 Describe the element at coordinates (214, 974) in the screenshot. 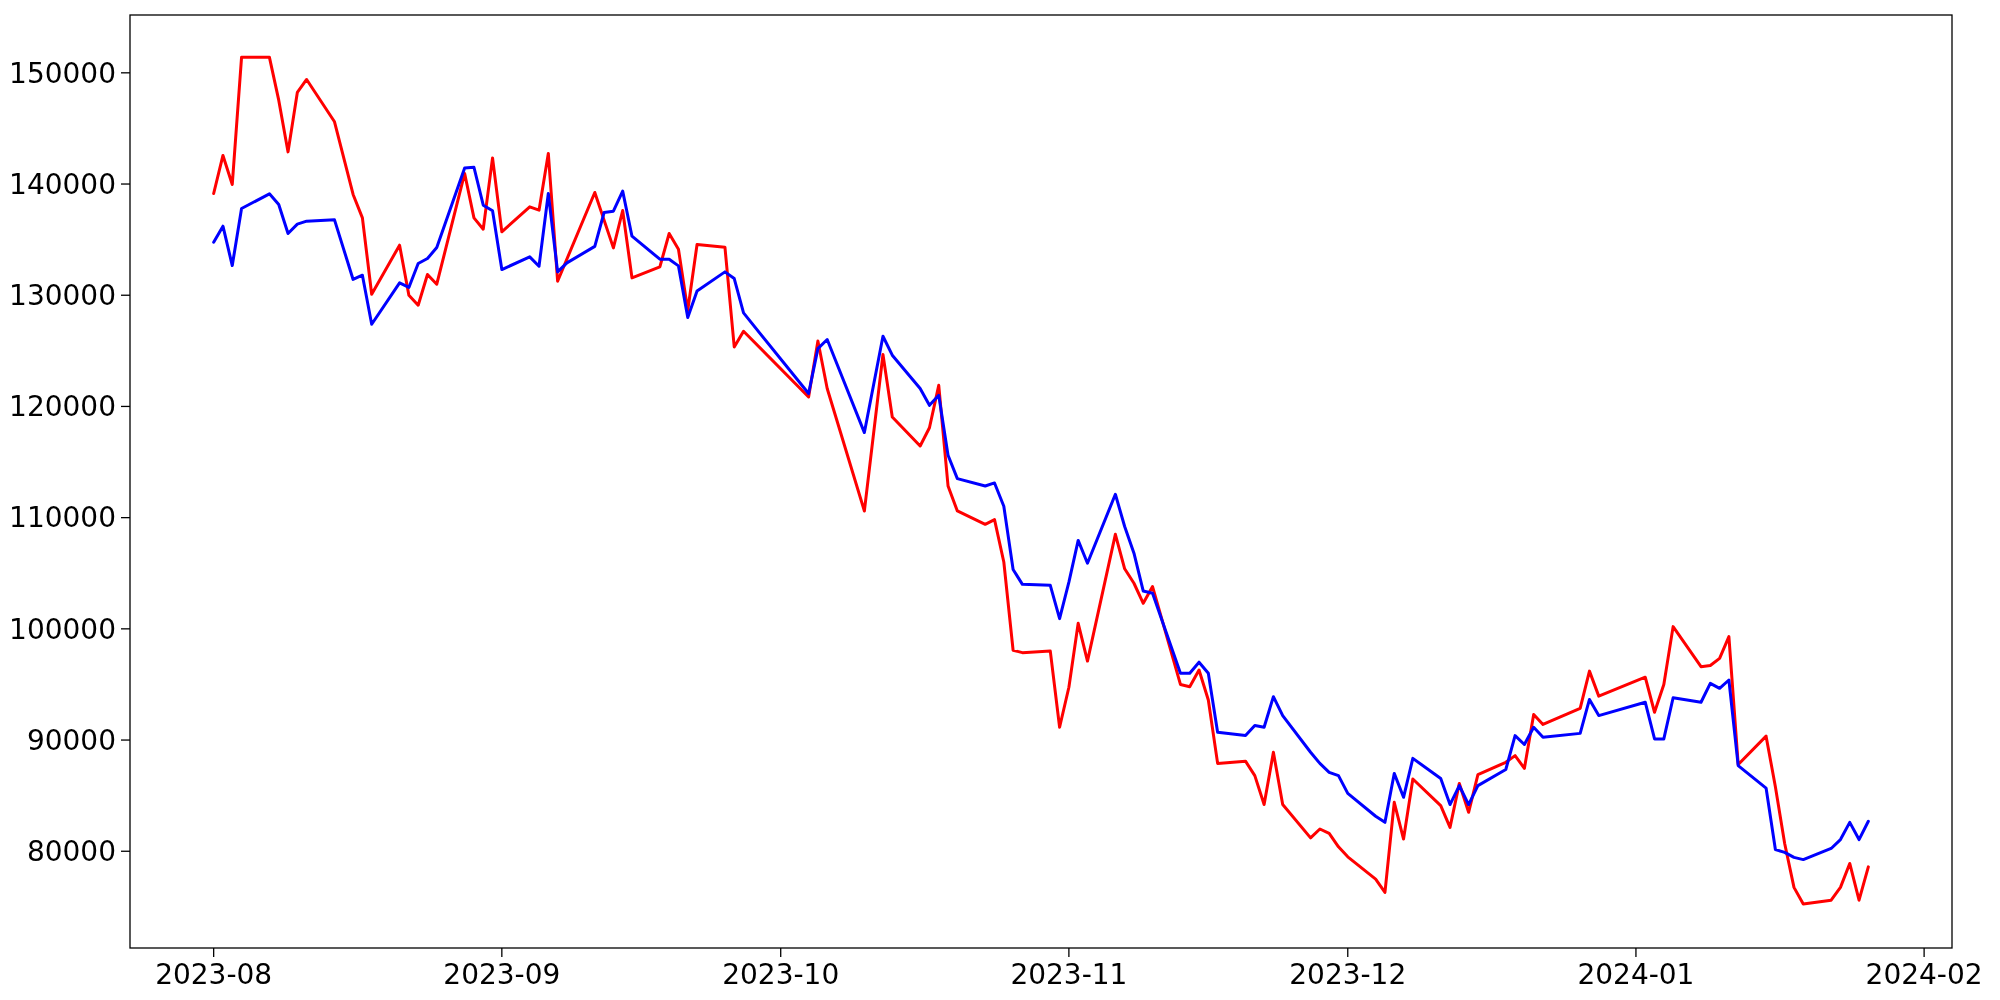

I see `x-tick-label: 2023-08` at that location.